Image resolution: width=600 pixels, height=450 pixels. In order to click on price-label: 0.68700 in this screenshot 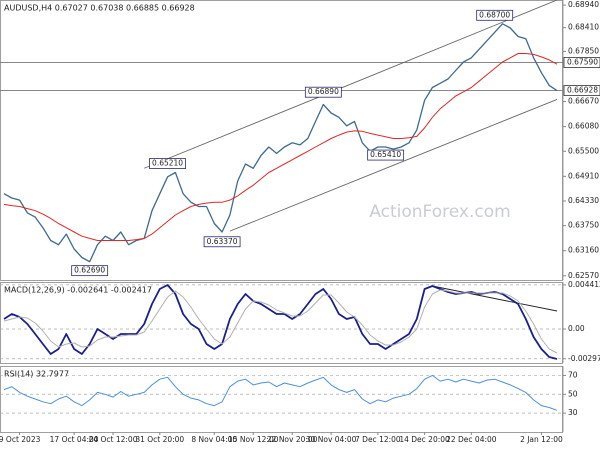, I will do `click(494, 14)`.